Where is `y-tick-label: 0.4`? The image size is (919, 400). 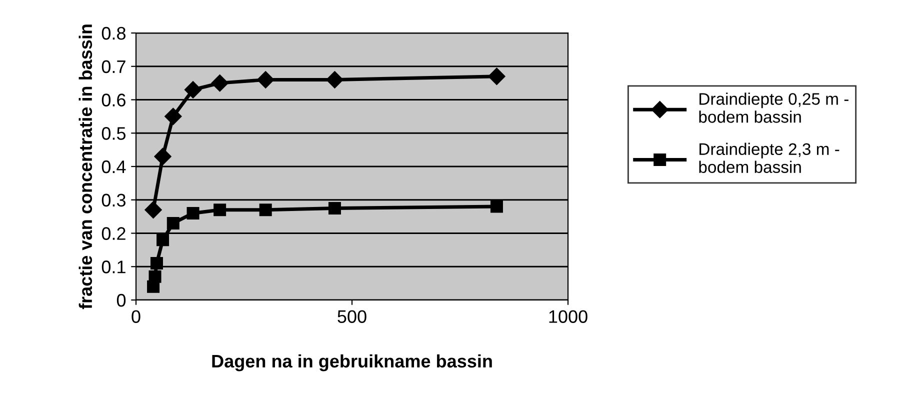 y-tick-label: 0.4 is located at coordinates (114, 167).